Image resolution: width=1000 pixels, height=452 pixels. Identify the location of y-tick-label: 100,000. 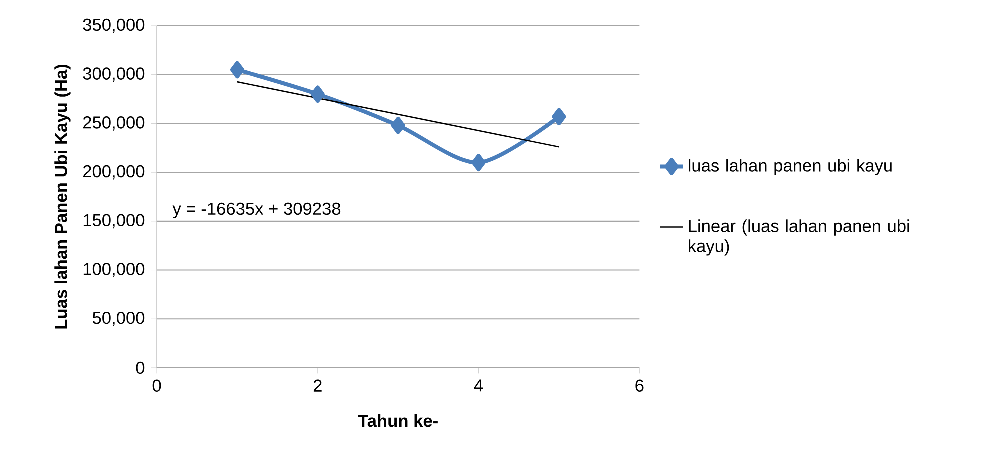
(114, 270).